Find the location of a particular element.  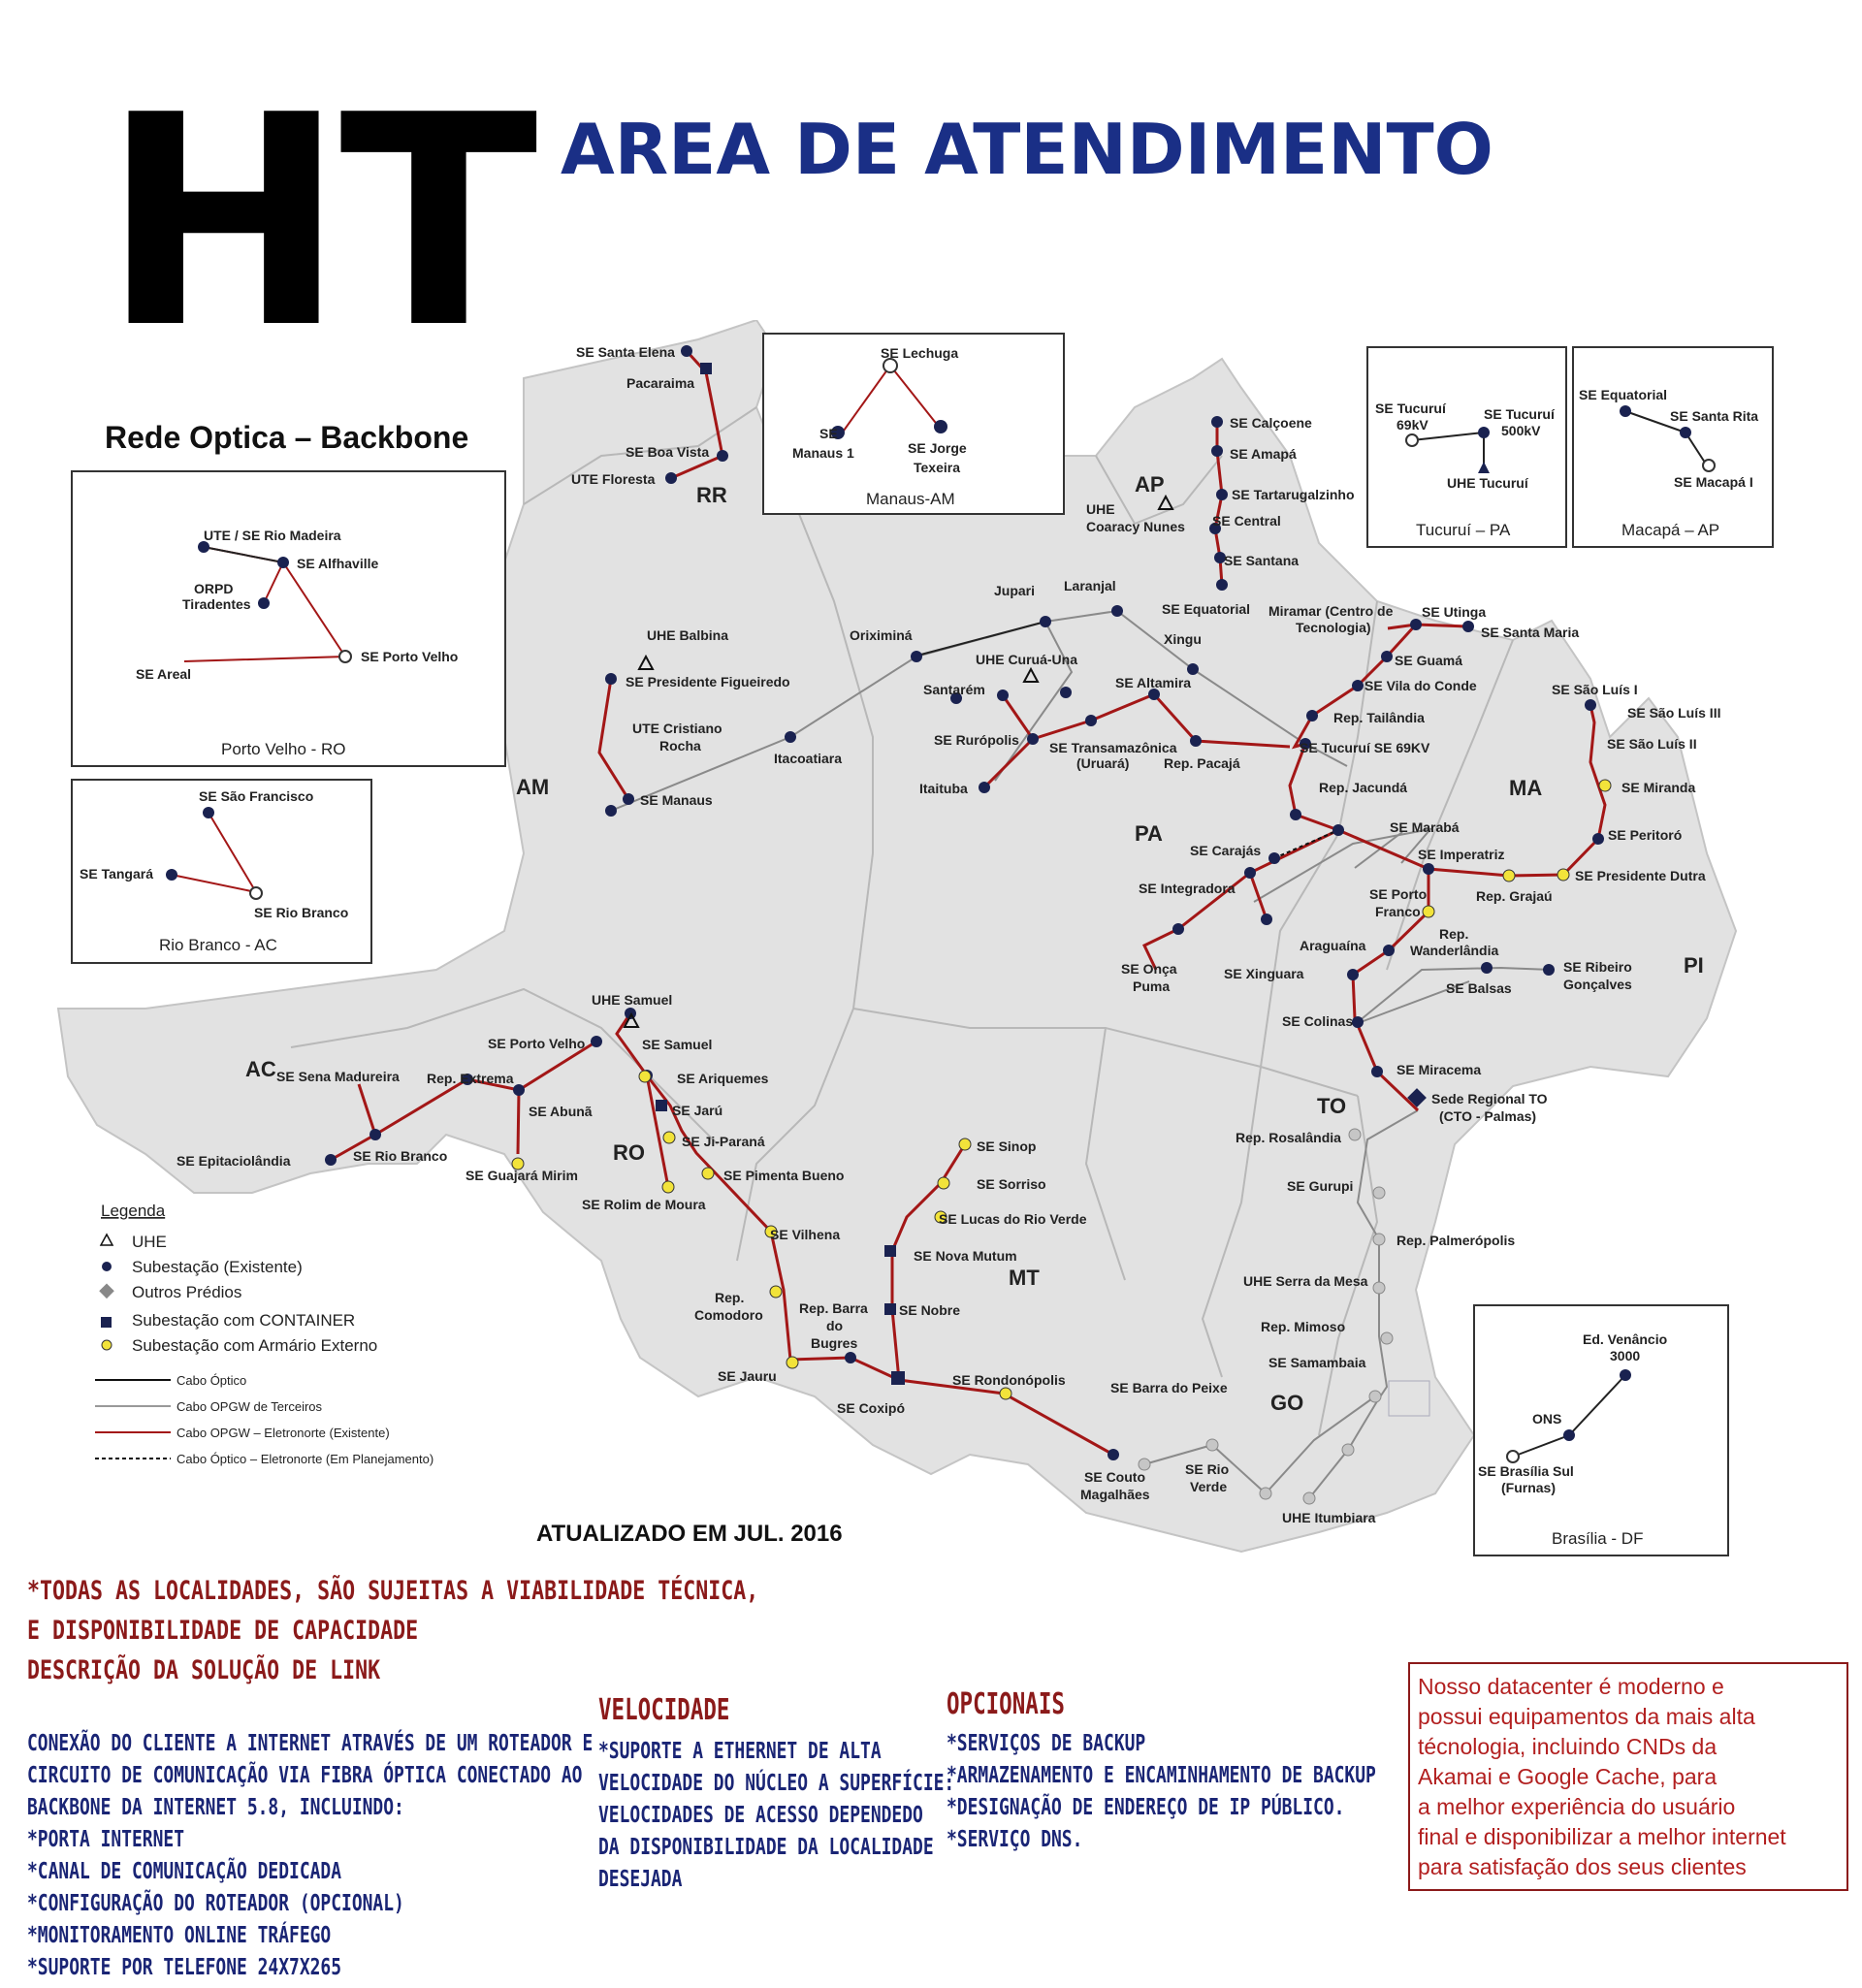

updated-date: ATUALIZADO EM JUL. 2016 is located at coordinates (690, 1534).